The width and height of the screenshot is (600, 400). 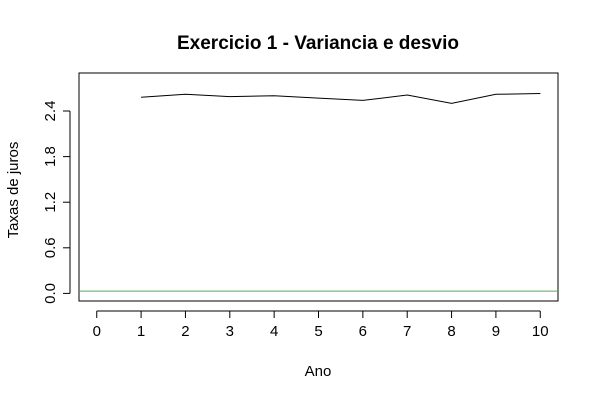 I want to click on y-axis-label: Taxas de juros, so click(x=13, y=190).